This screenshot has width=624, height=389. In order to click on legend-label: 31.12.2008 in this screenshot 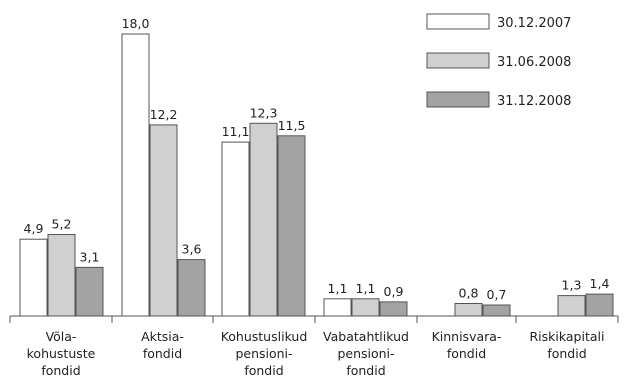, I will do `click(534, 101)`.